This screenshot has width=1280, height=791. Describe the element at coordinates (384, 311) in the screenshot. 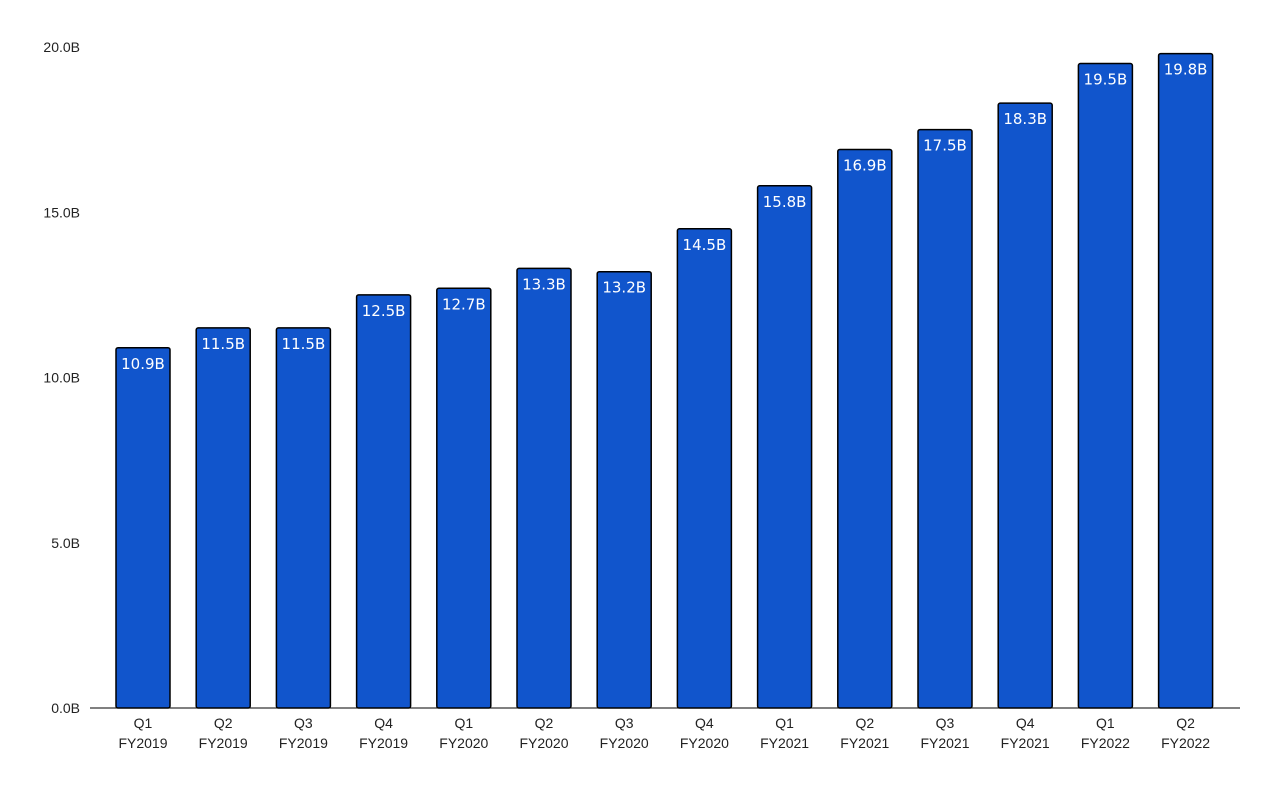

I see `bar-value-label: 12.5B` at that location.